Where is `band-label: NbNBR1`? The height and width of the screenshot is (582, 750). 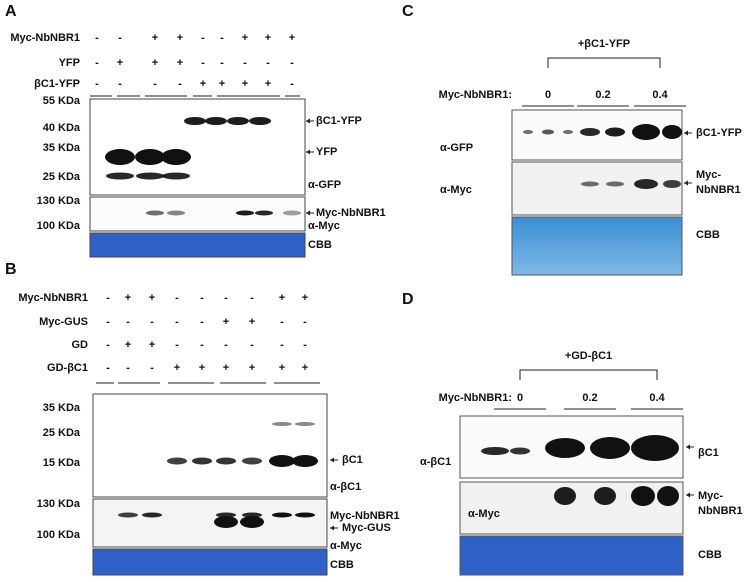
band-label: NbNBR1 is located at coordinates (720, 511).